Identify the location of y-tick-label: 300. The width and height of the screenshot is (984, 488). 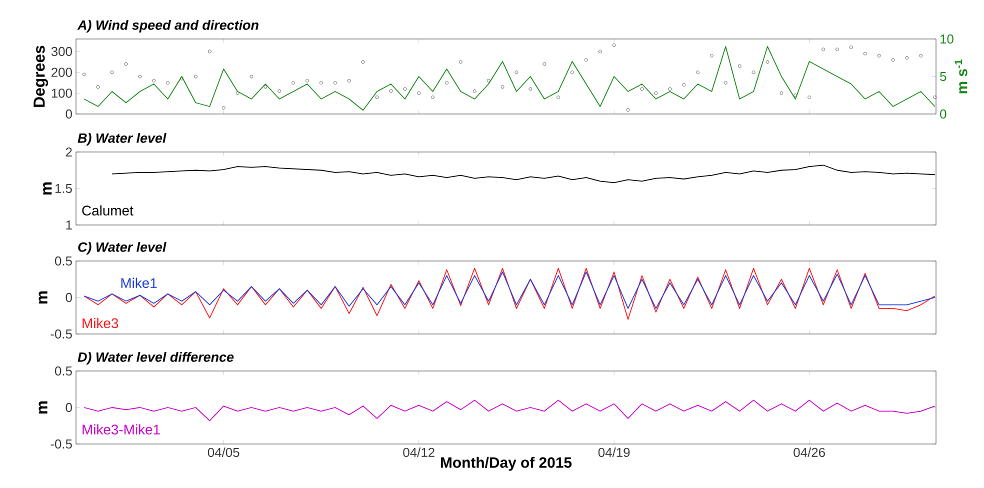
(61, 51).